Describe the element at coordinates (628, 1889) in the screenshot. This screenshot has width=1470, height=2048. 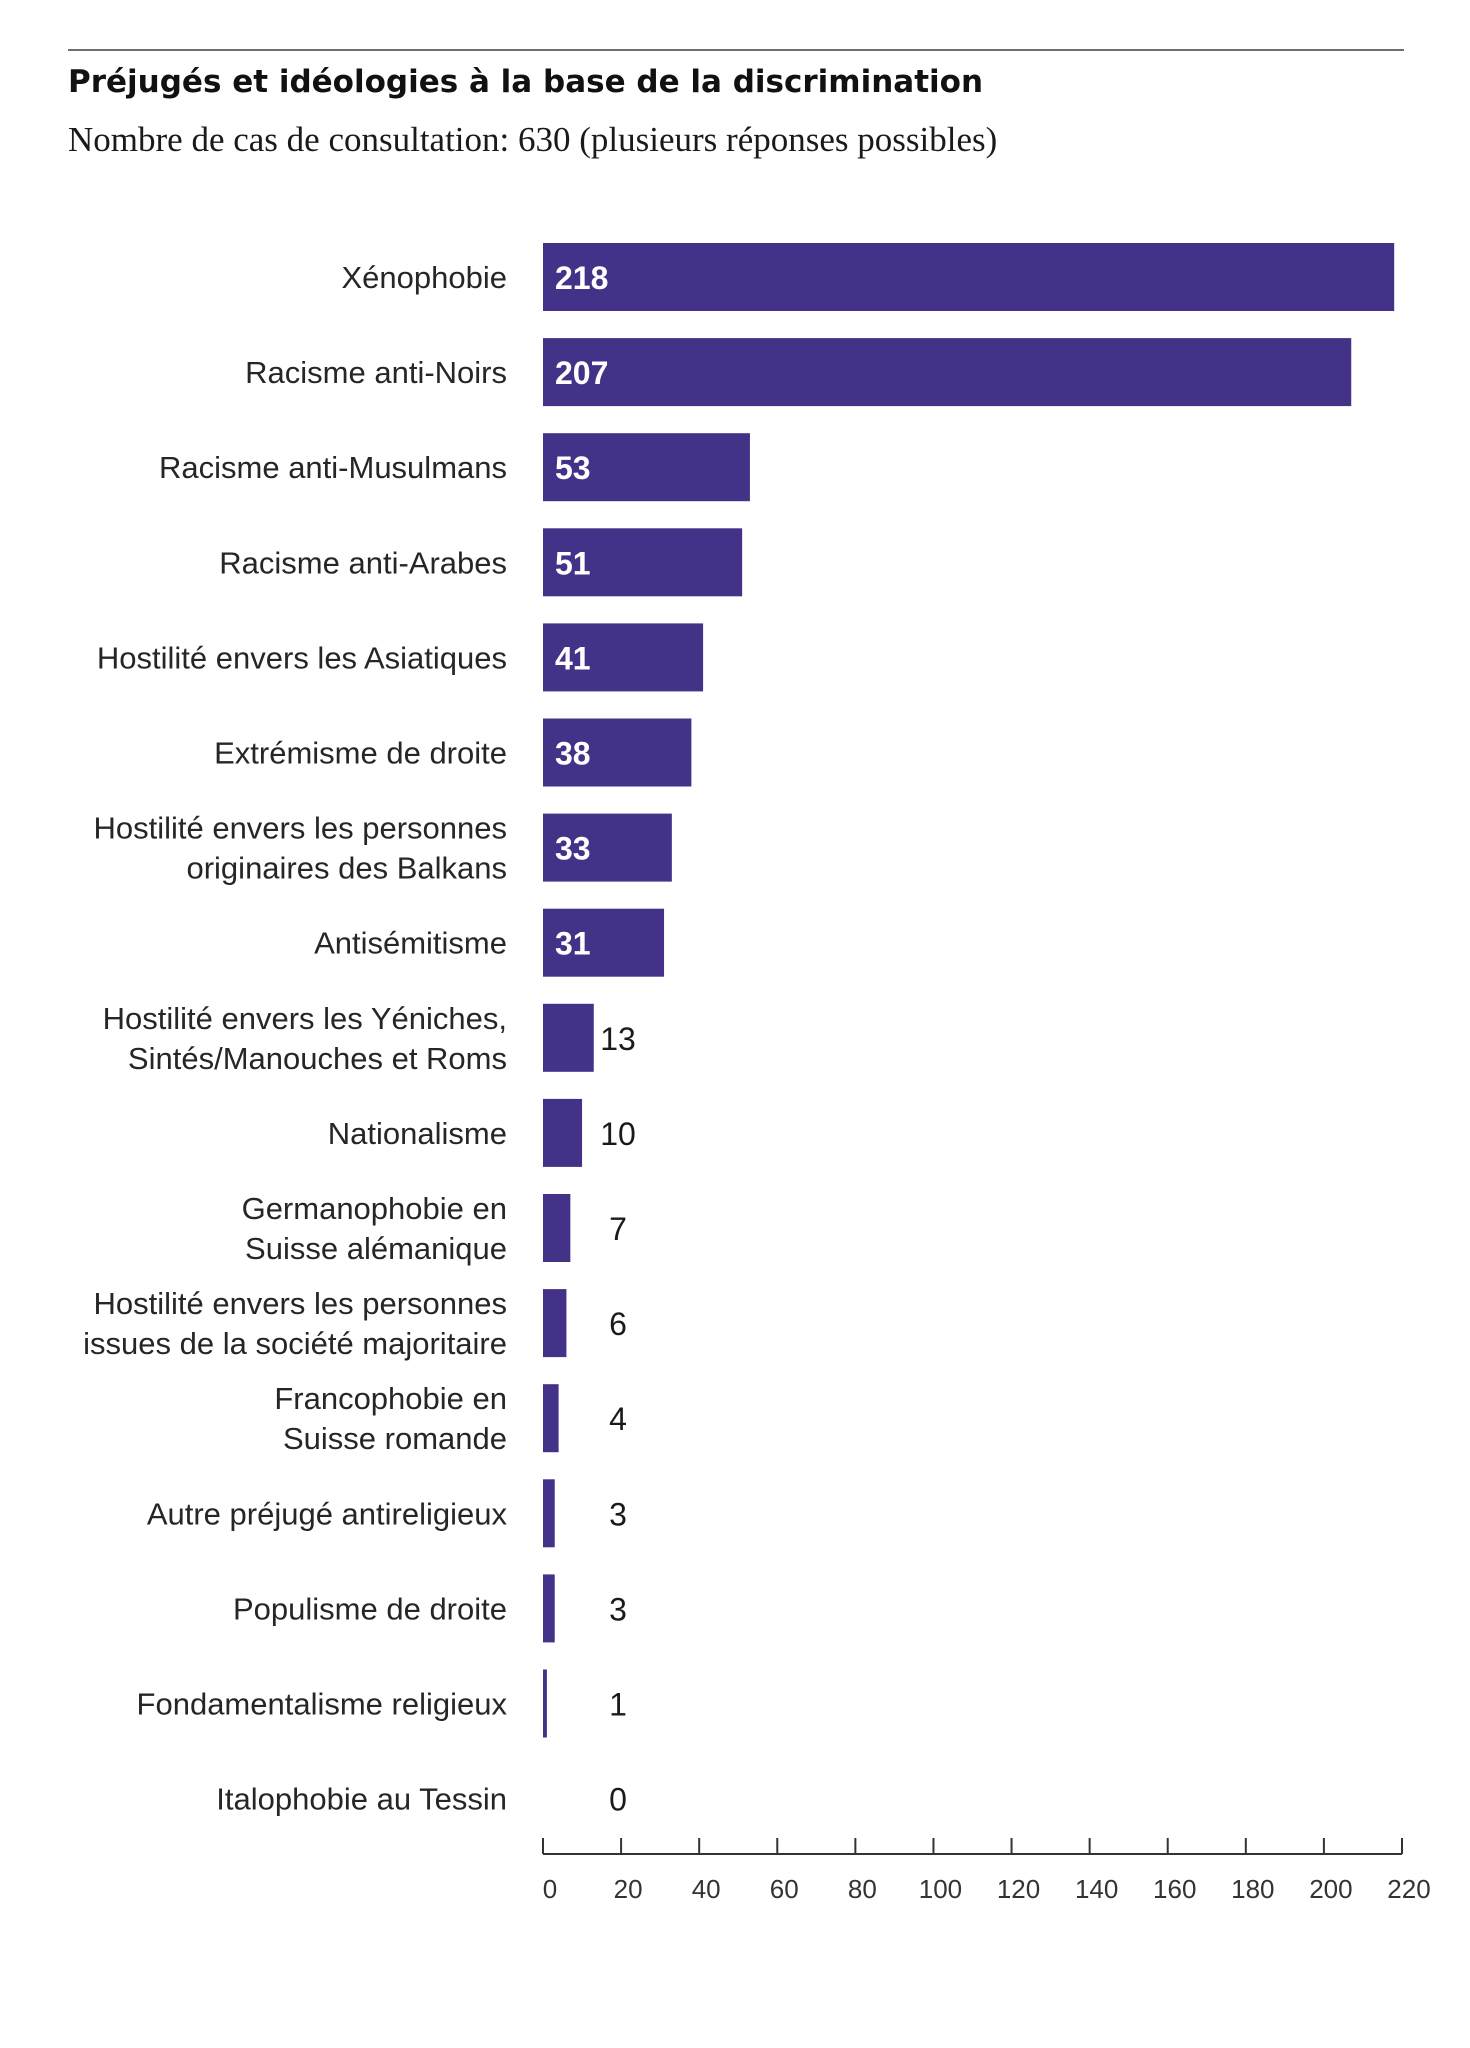
I see `x-tick-label: 20` at that location.